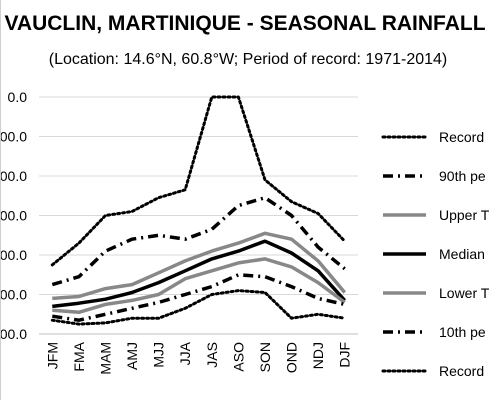 The height and width of the screenshot is (400, 495). I want to click on legend-label: Lower T, so click(464, 293).